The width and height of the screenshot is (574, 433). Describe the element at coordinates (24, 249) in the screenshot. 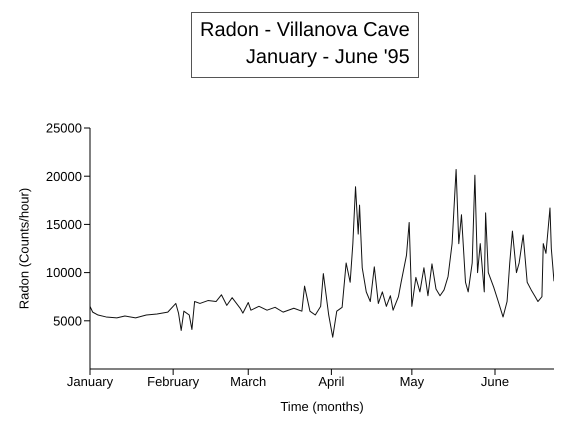

I see `y-axis-title: Radon (Counts/hour)` at that location.